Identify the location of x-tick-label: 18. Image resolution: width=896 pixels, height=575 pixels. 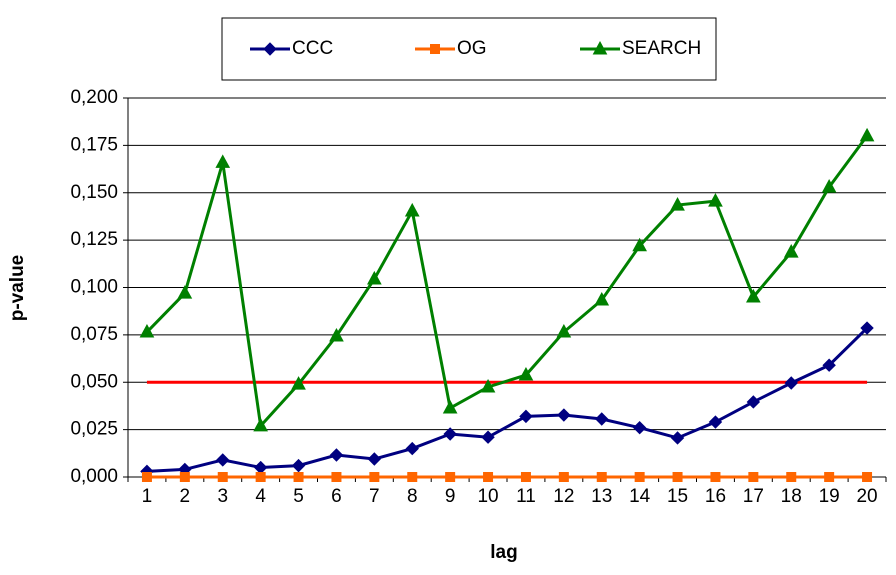
(791, 496).